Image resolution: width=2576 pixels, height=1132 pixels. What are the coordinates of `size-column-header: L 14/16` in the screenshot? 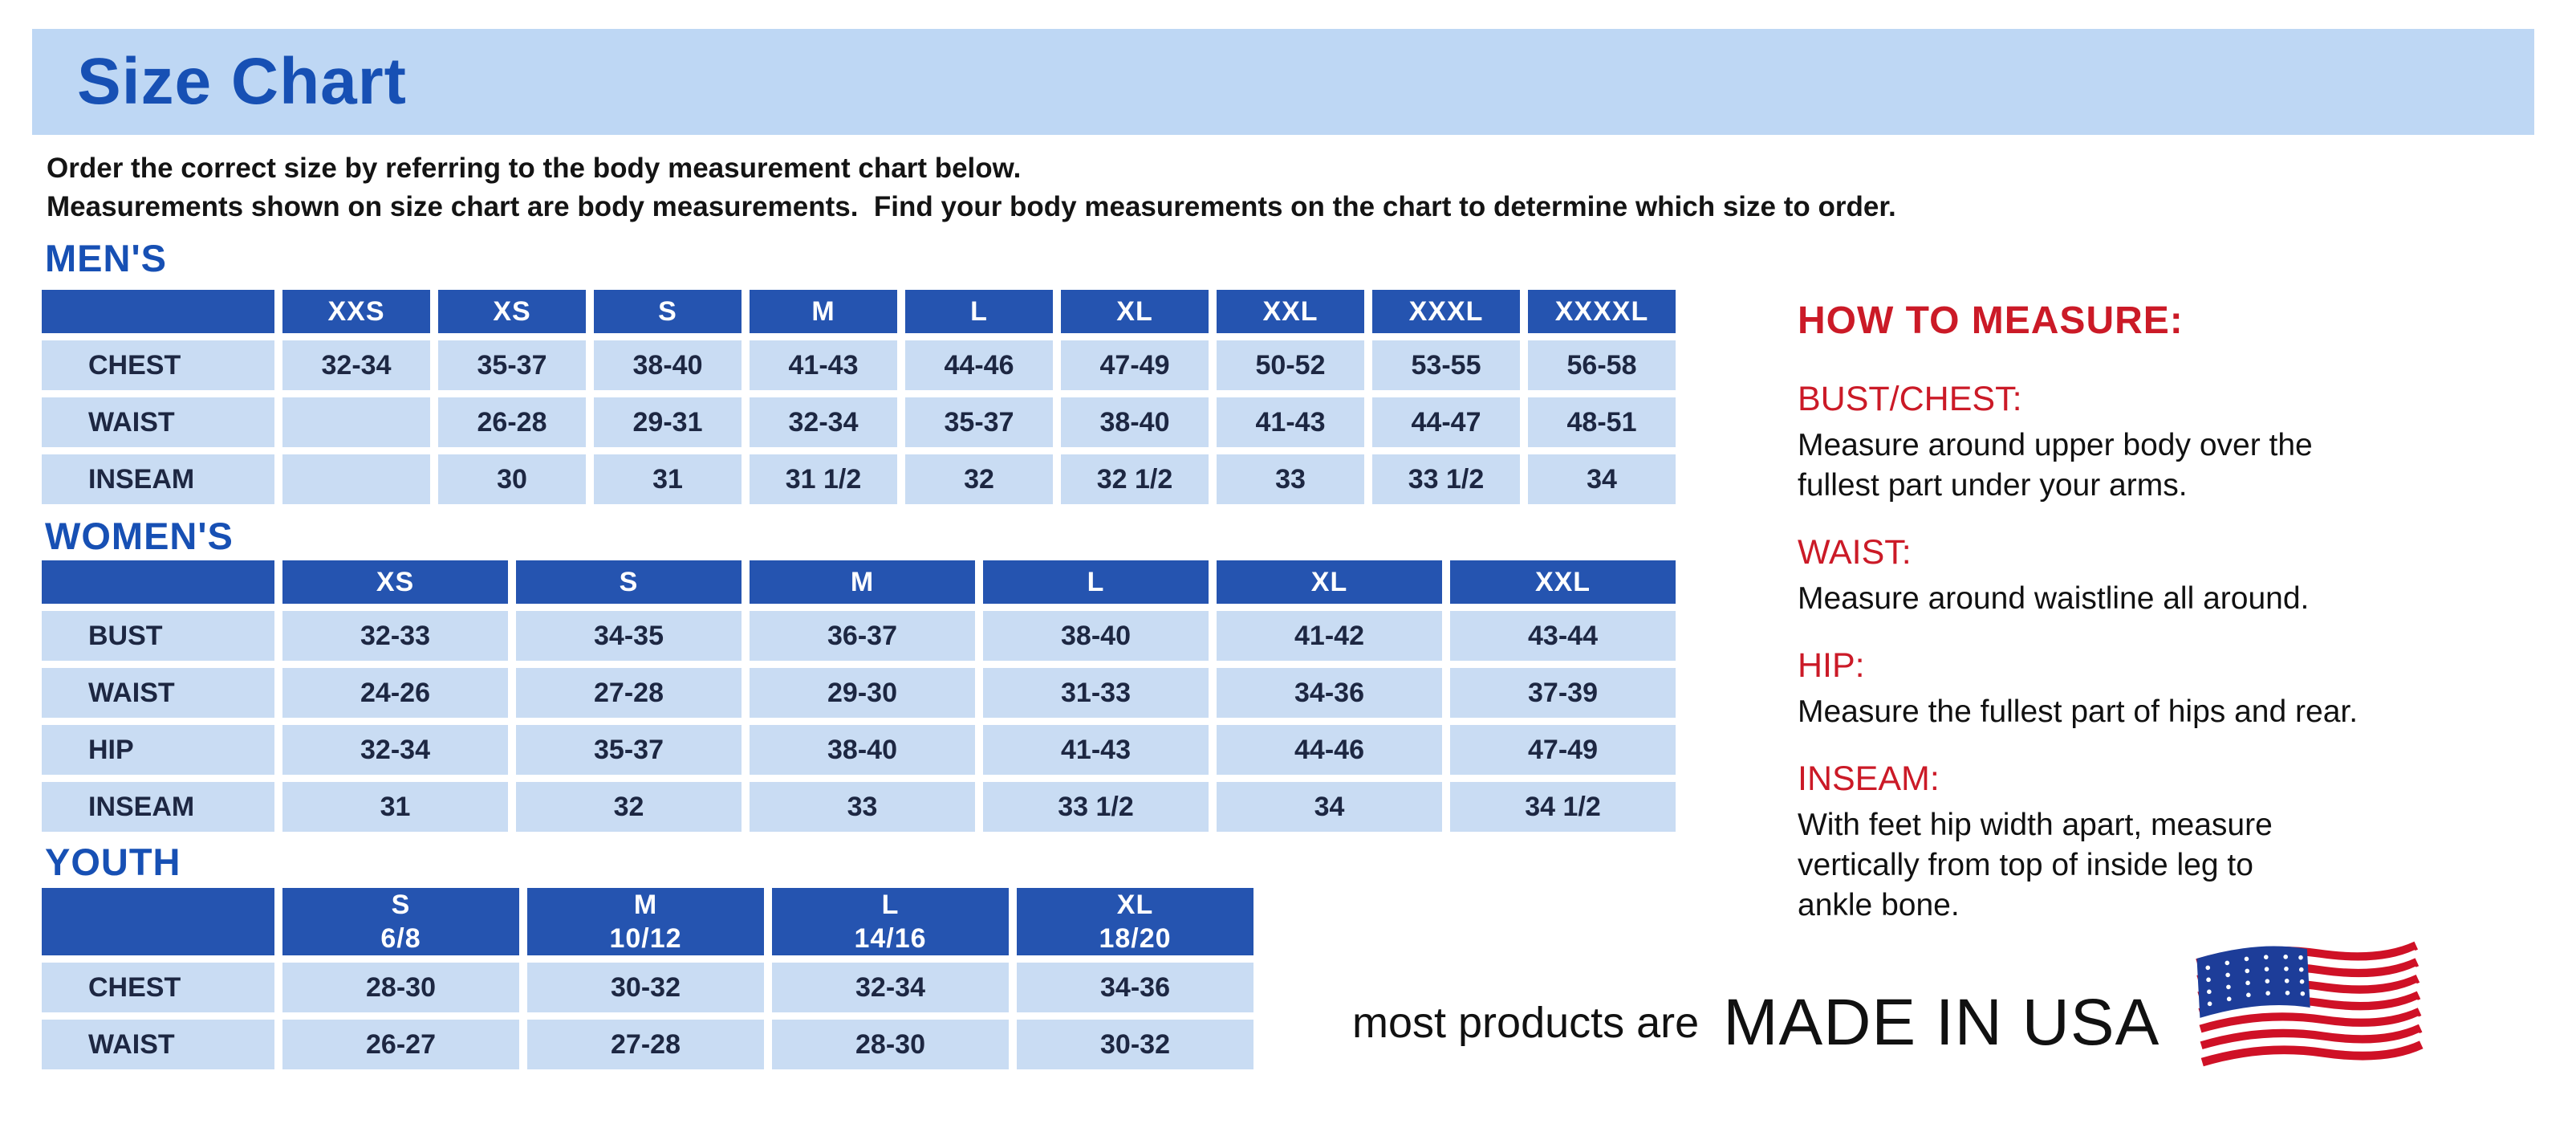 It's located at (890, 921).